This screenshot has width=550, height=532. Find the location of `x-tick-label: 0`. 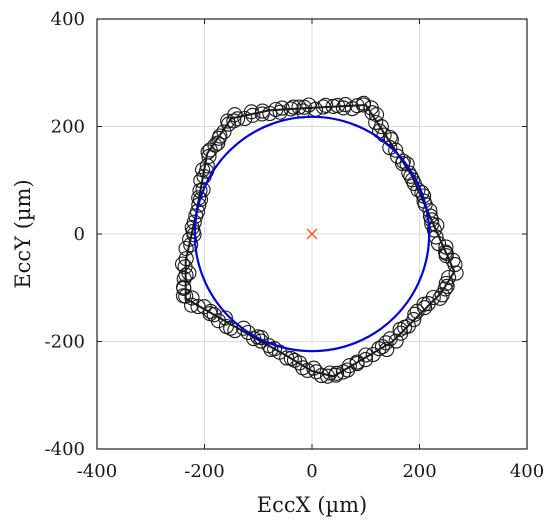

x-tick-label: 0 is located at coordinates (311, 471).